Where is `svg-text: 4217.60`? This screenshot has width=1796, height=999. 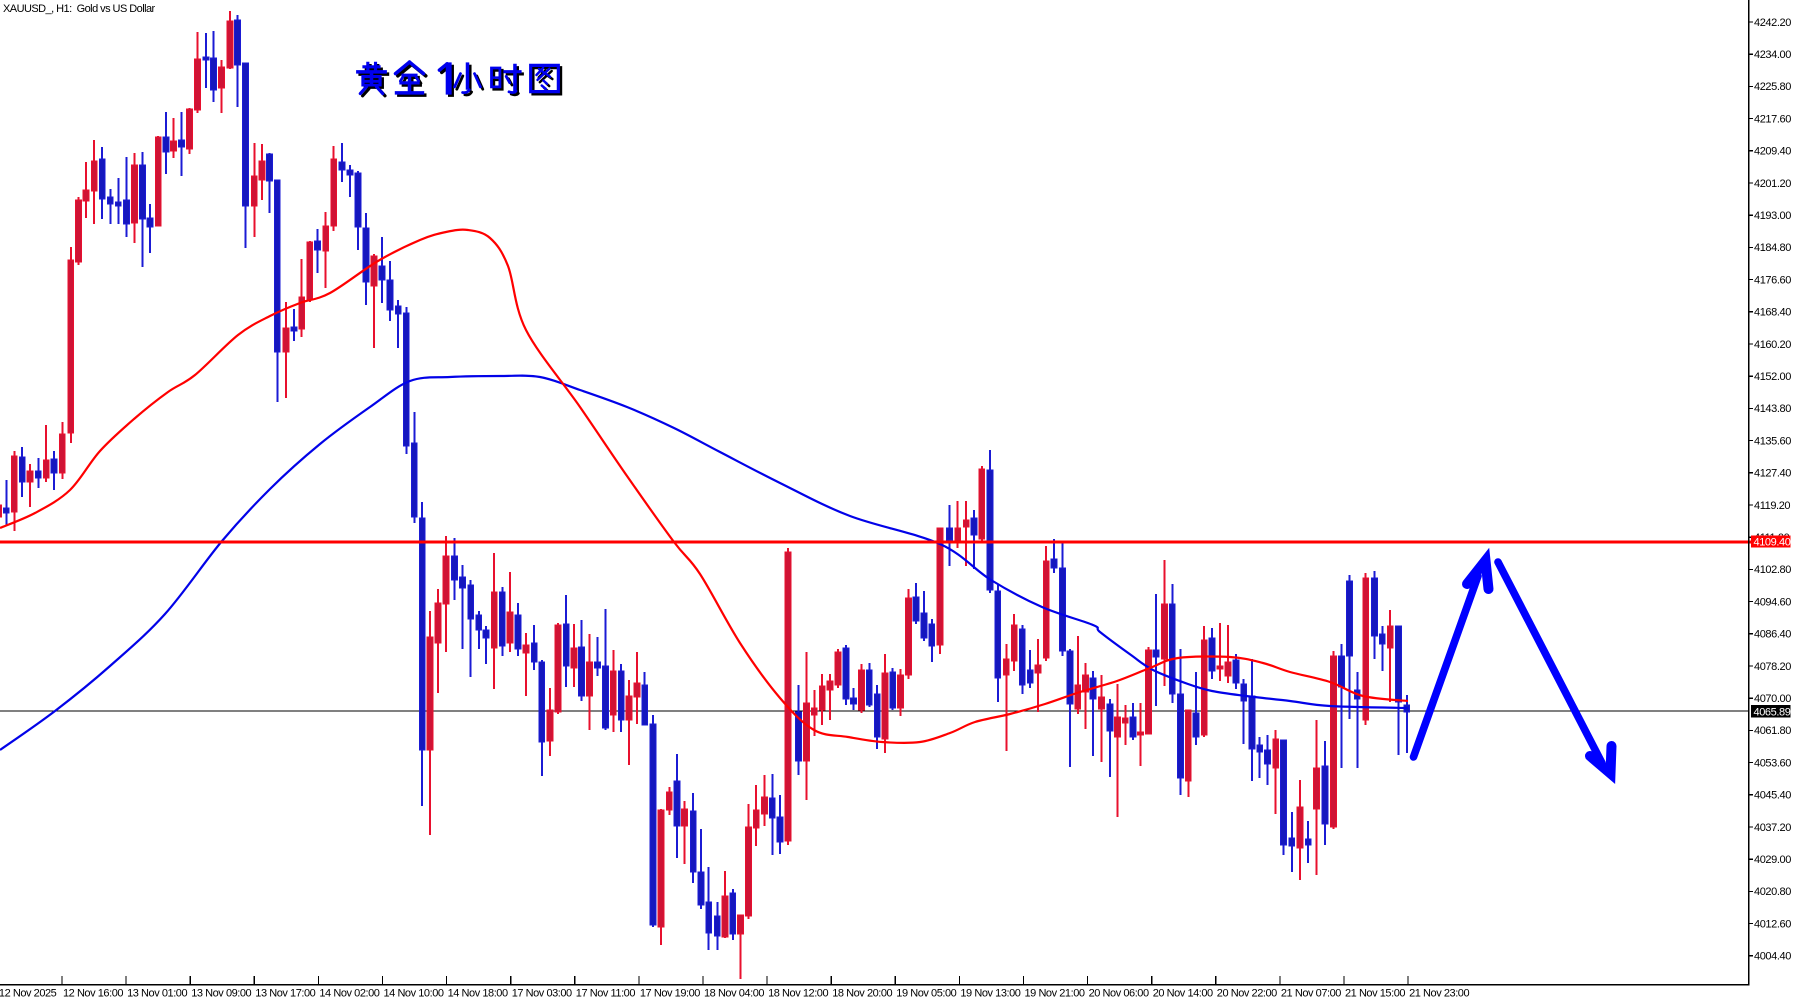 svg-text: 4217.60 is located at coordinates (1772, 119).